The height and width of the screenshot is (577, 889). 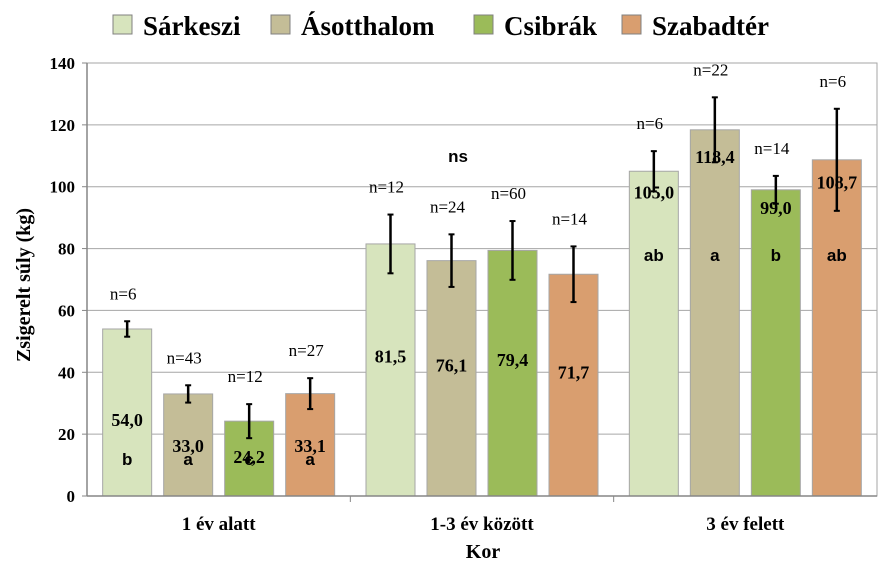 What do you see at coordinates (710, 69) in the screenshot?
I see `sample-size-label: n=22` at bounding box center [710, 69].